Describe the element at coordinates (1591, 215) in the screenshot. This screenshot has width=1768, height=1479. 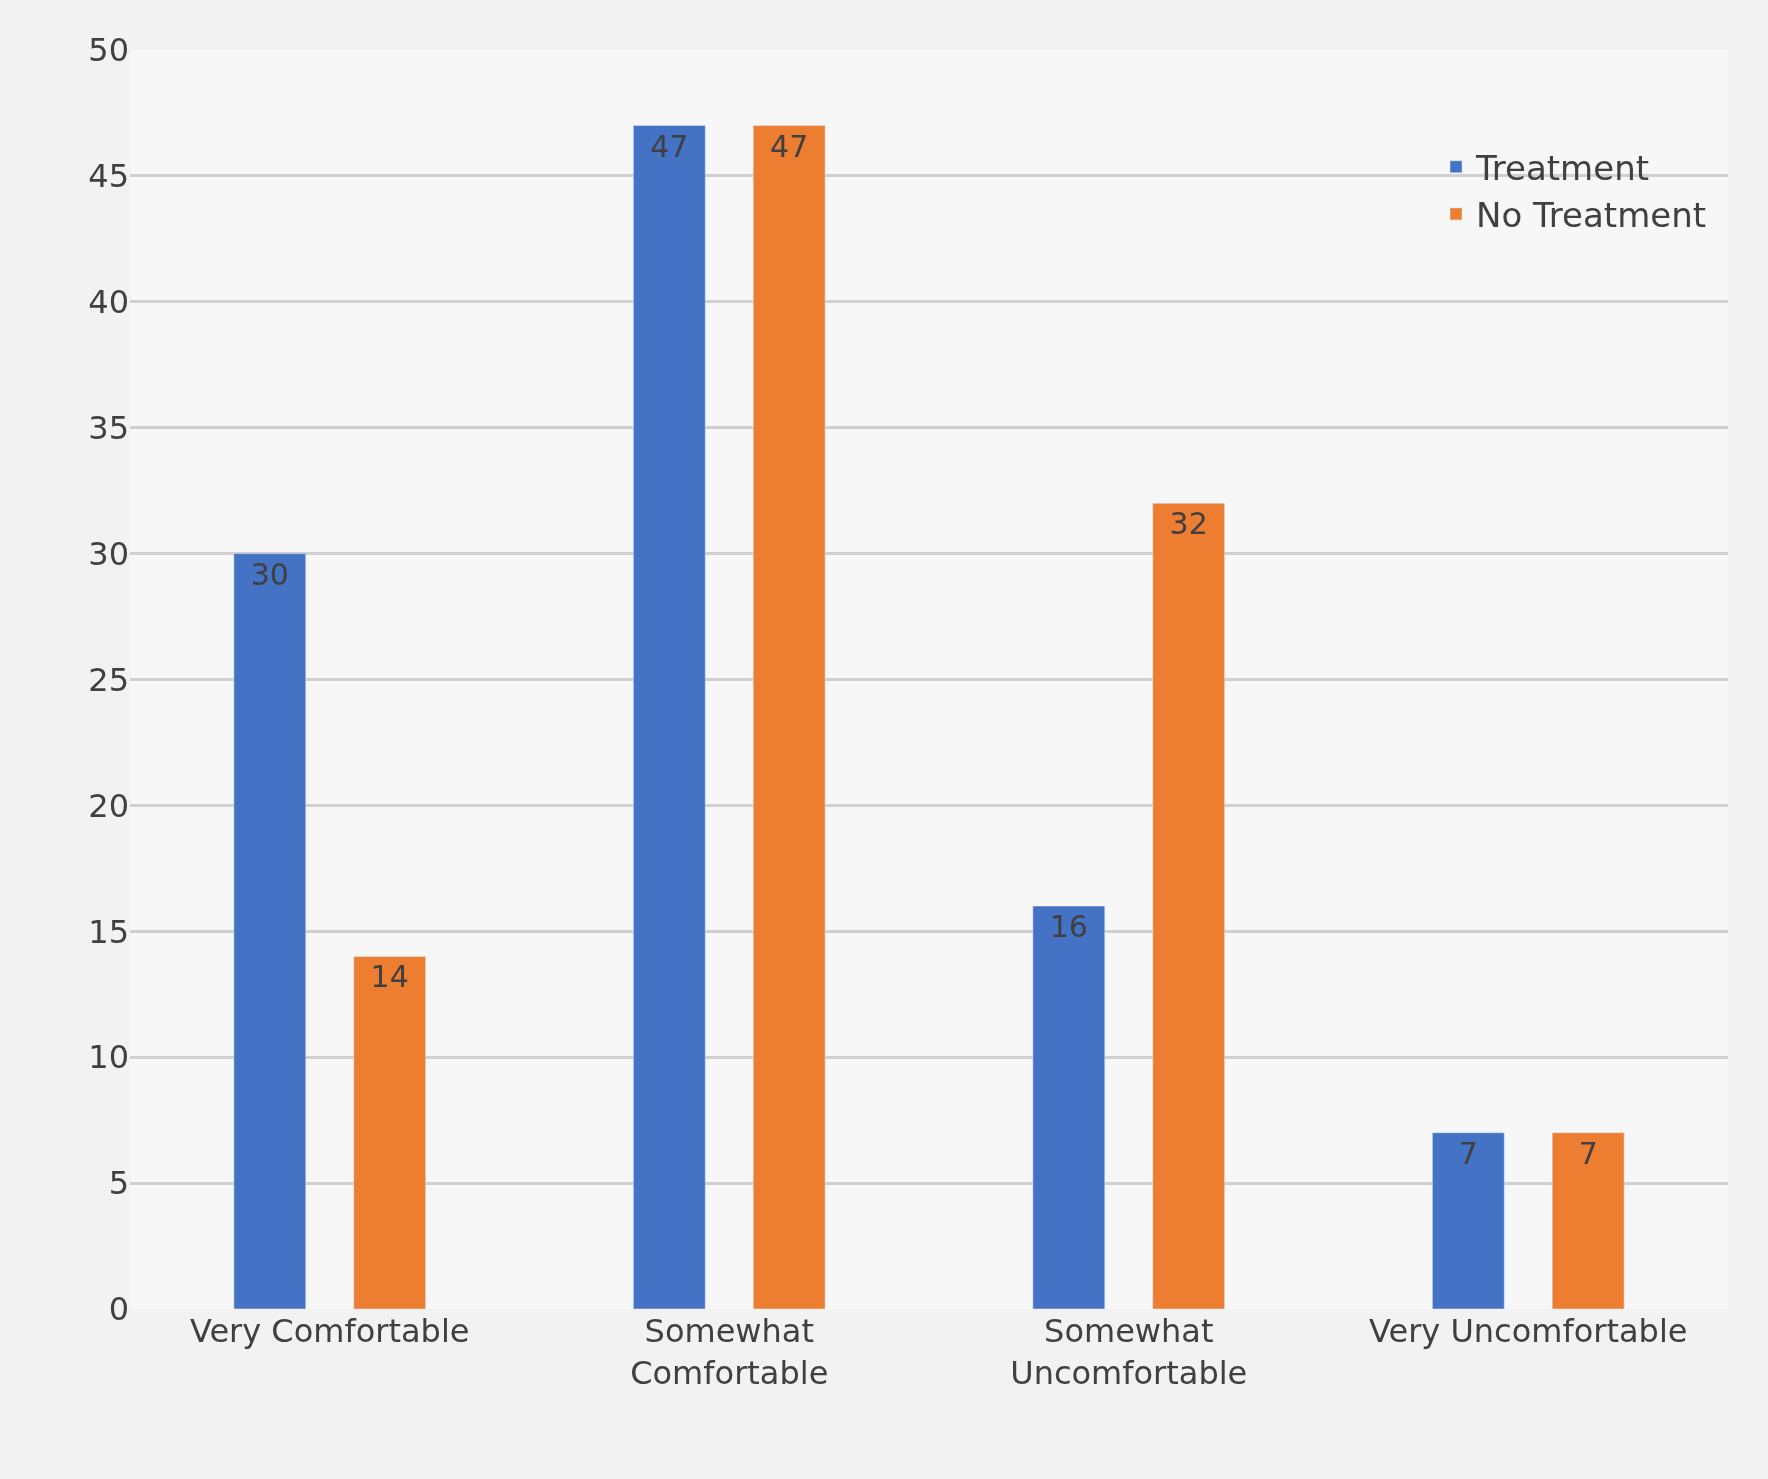
I see `legend-label: No Treatment` at that location.